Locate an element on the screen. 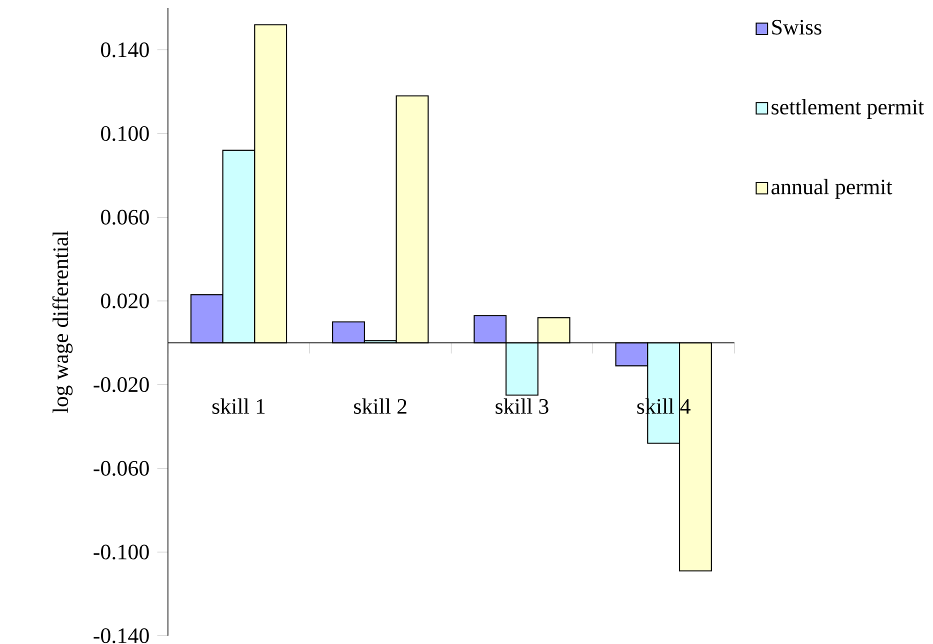 This screenshot has height=644, width=933. y-tick-label: -0.140 is located at coordinates (121, 636).